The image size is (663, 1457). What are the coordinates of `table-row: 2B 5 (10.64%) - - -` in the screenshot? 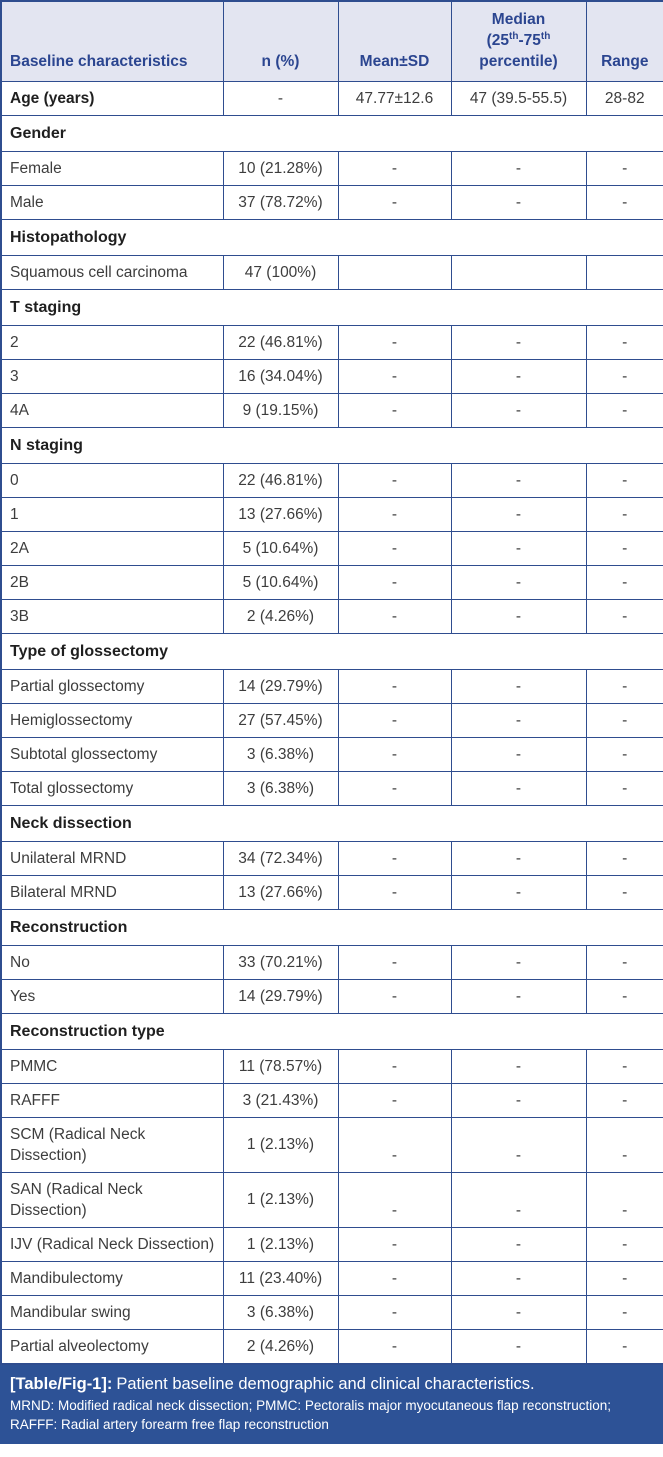 It's located at (331, 582).